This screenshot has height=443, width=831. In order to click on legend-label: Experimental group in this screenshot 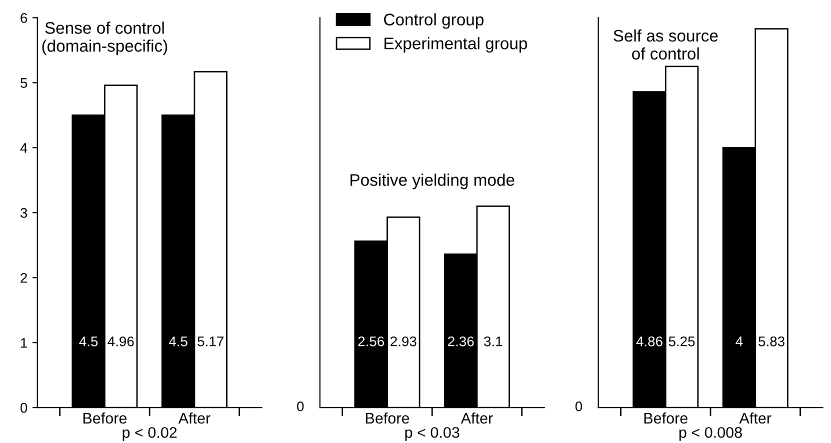, I will do `click(456, 45)`.